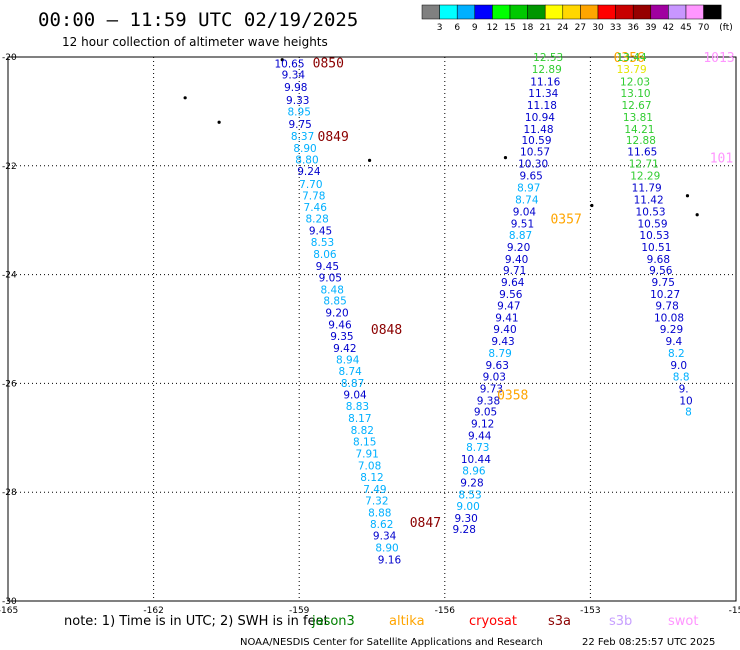  What do you see at coordinates (547, 70) in the screenshot?
I see `wave-height-value: 12.89` at bounding box center [547, 70].